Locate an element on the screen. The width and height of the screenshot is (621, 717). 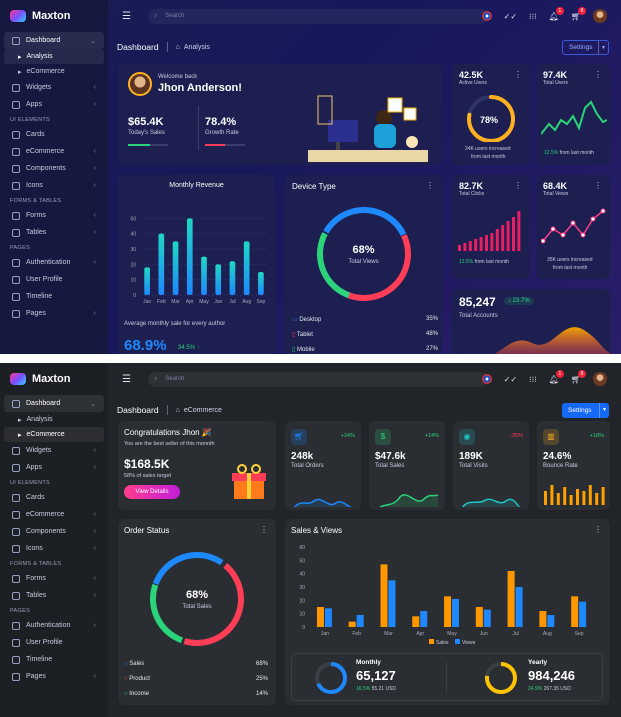
sidebar-label: Icons is located at coordinates (34, 185).